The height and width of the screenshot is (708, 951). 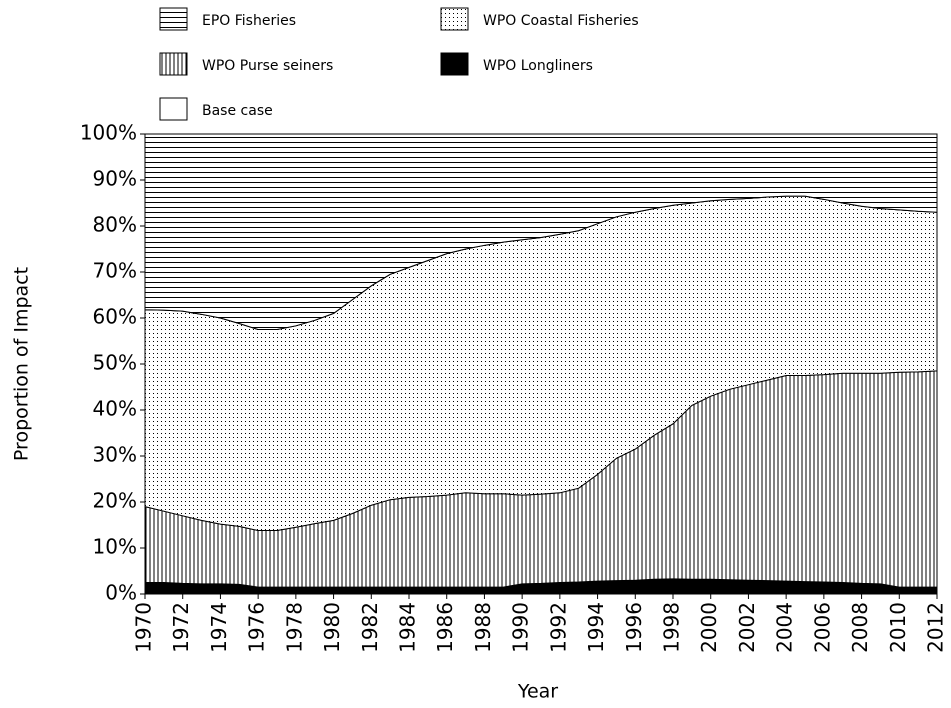 I want to click on x-tick-label: 1976, so click(x=257, y=627).